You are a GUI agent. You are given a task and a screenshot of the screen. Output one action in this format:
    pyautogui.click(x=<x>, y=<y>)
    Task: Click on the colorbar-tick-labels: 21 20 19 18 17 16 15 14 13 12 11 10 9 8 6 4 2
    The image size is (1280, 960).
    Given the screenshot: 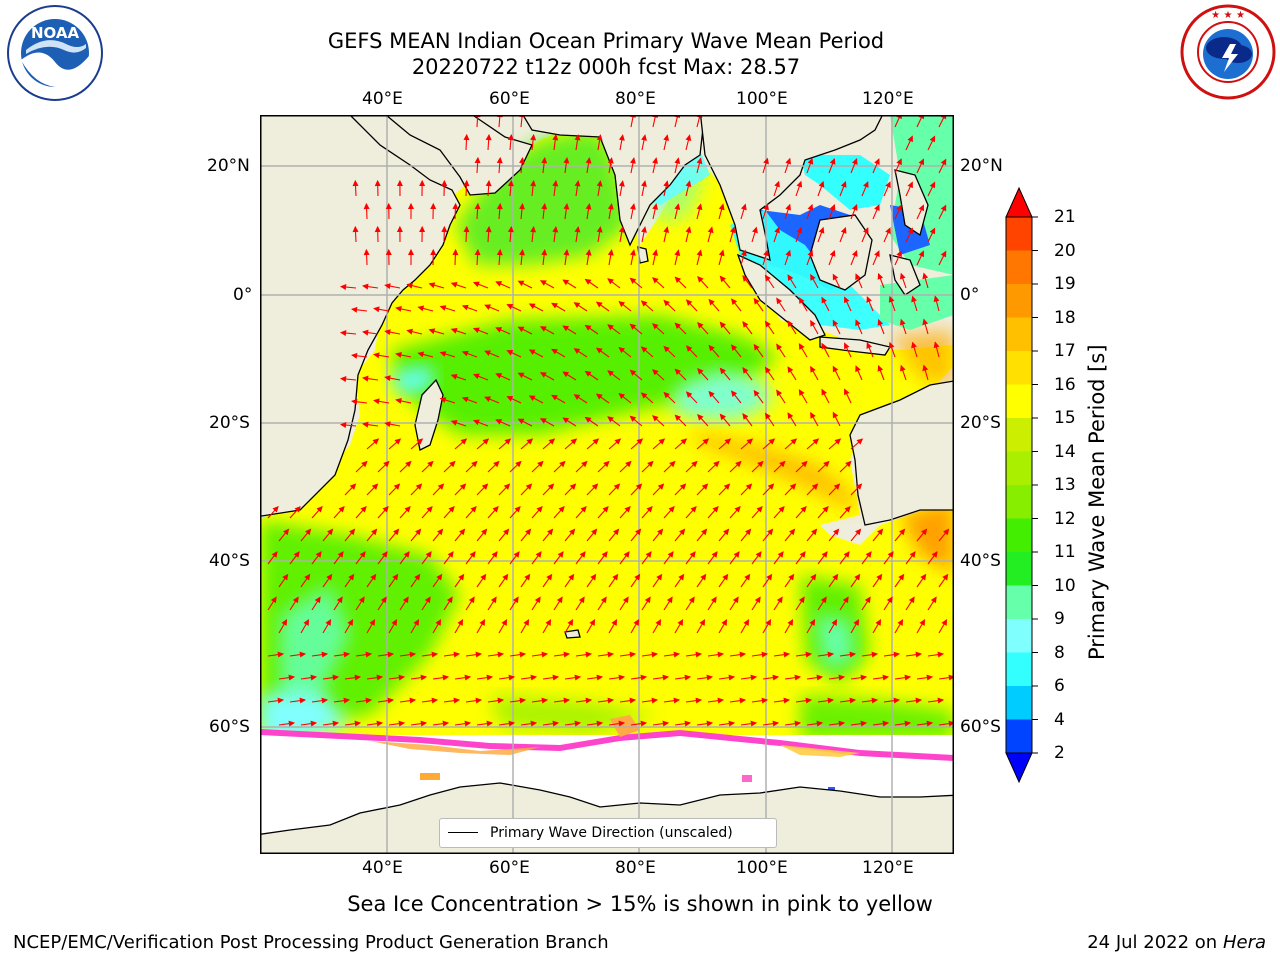 What is the action you would take?
    pyautogui.click(x=1078, y=480)
    